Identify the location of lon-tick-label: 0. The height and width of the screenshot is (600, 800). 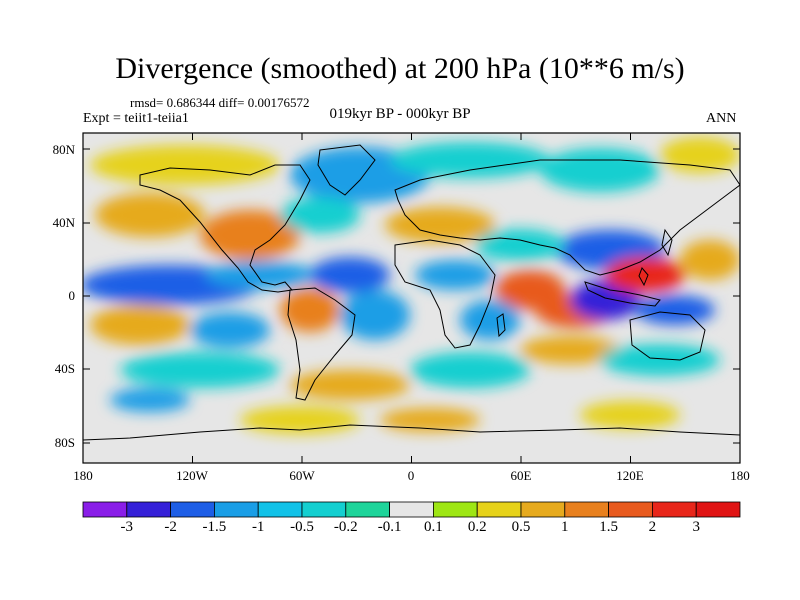
(411, 475).